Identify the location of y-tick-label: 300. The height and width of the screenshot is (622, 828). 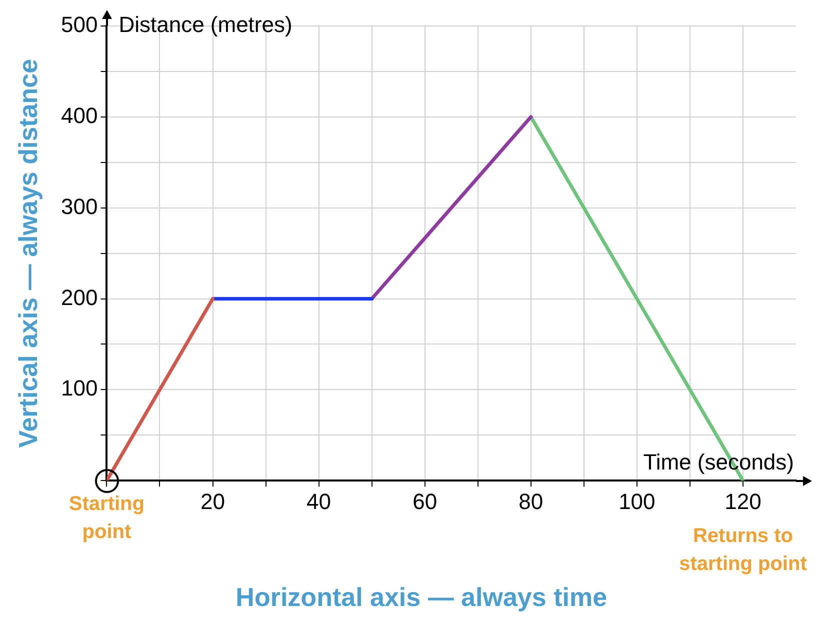
(79, 206).